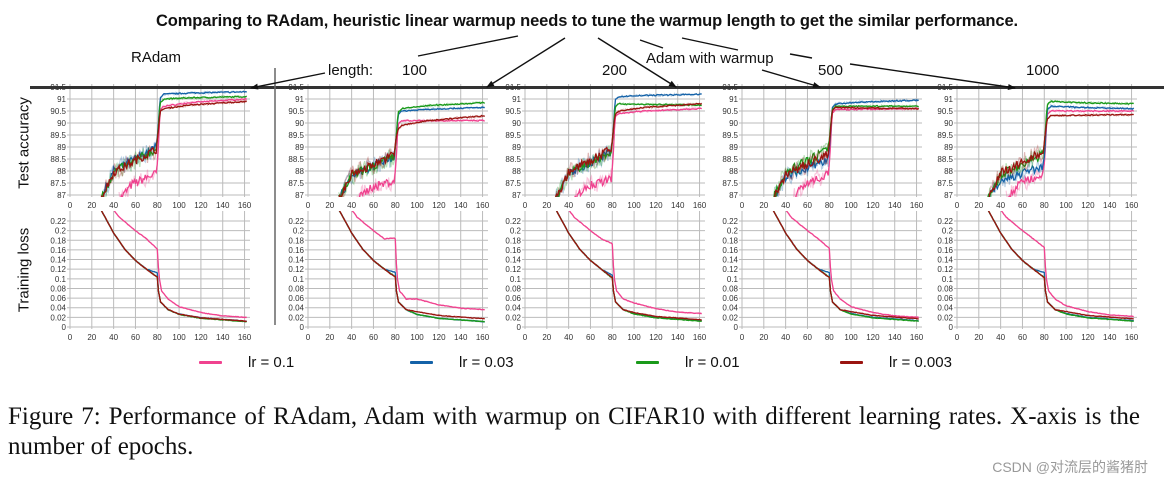  Describe the element at coordinates (519, 327) in the screenshot. I see `y-tick-label: 0` at that location.